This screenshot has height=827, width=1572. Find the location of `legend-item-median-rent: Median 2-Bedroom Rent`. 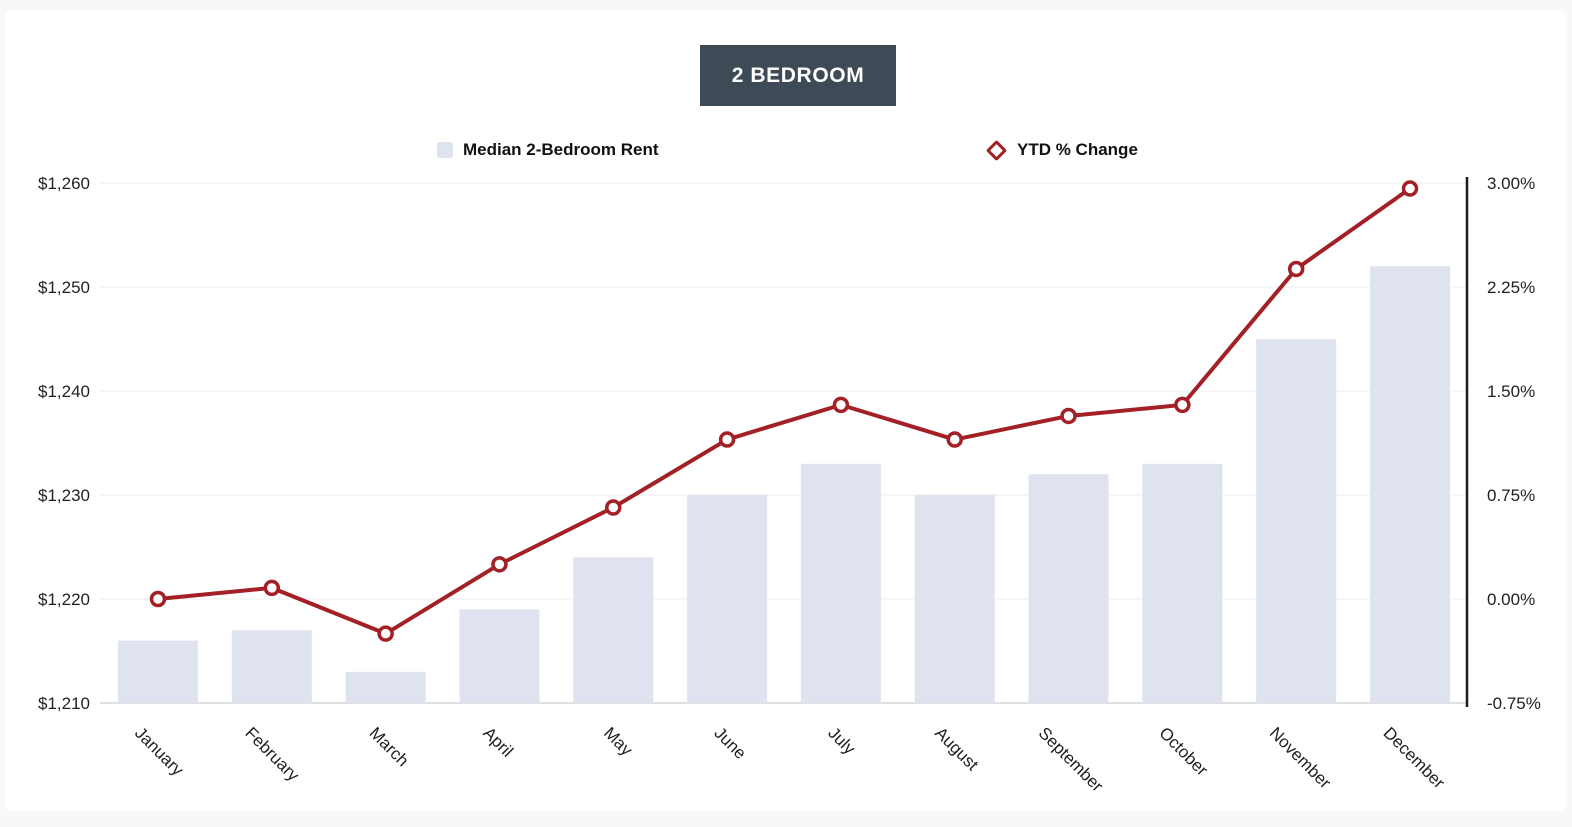

legend-item-median-rent: Median 2-Bedroom Rent is located at coordinates (548, 150).